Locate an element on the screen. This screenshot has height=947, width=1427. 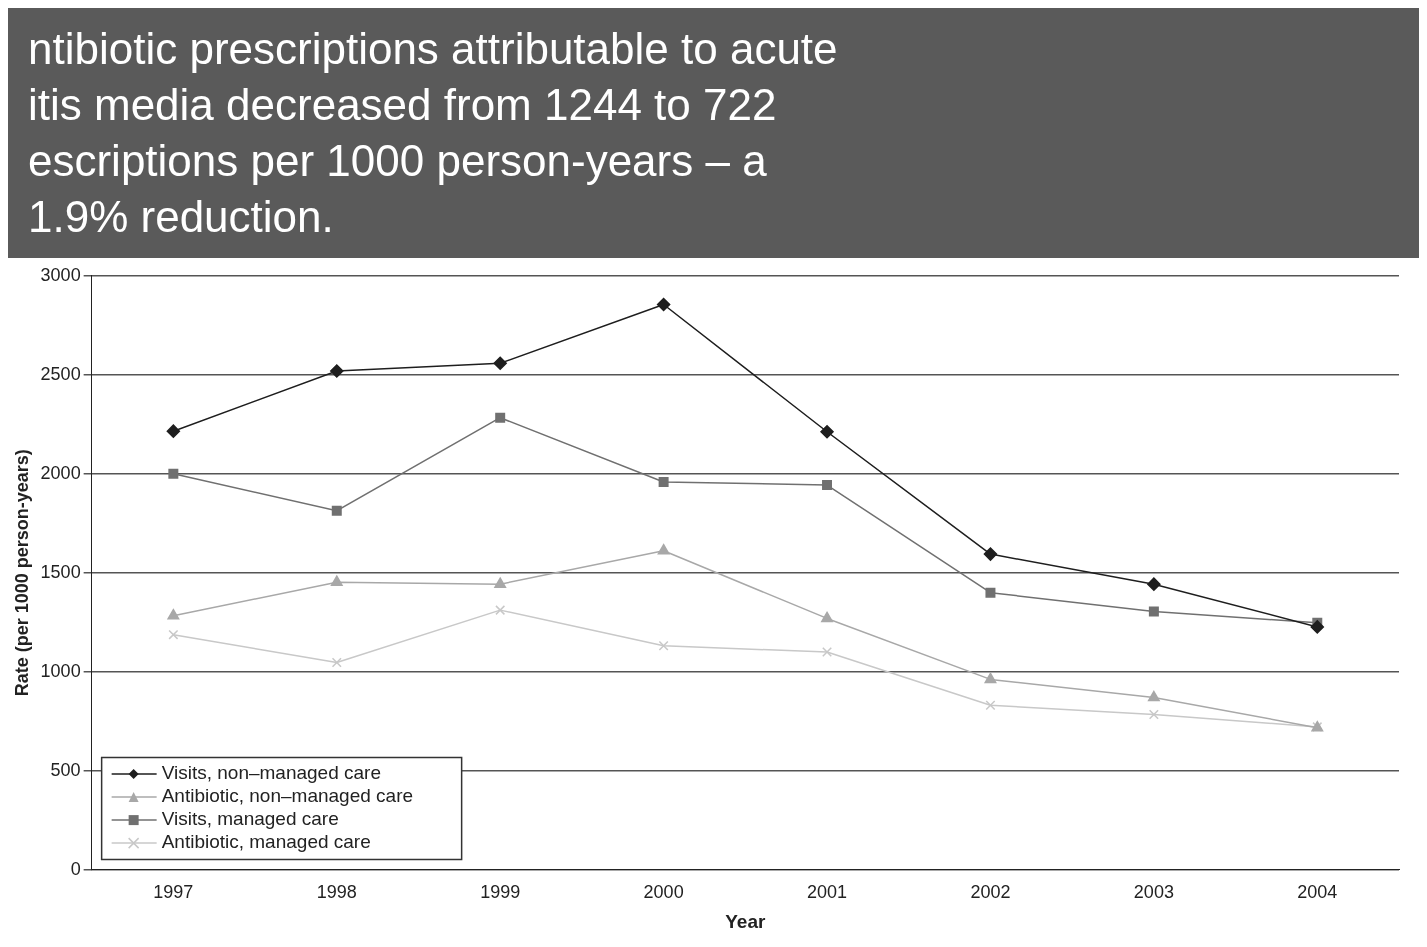
legend-label: Visits, non–managed care is located at coordinates (271, 773).